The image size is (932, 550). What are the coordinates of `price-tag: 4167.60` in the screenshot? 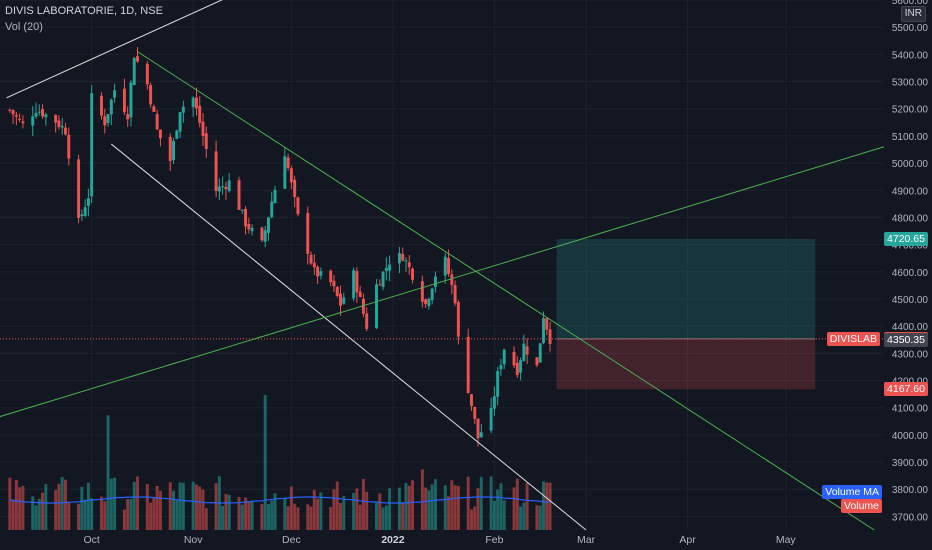 It's located at (906, 389).